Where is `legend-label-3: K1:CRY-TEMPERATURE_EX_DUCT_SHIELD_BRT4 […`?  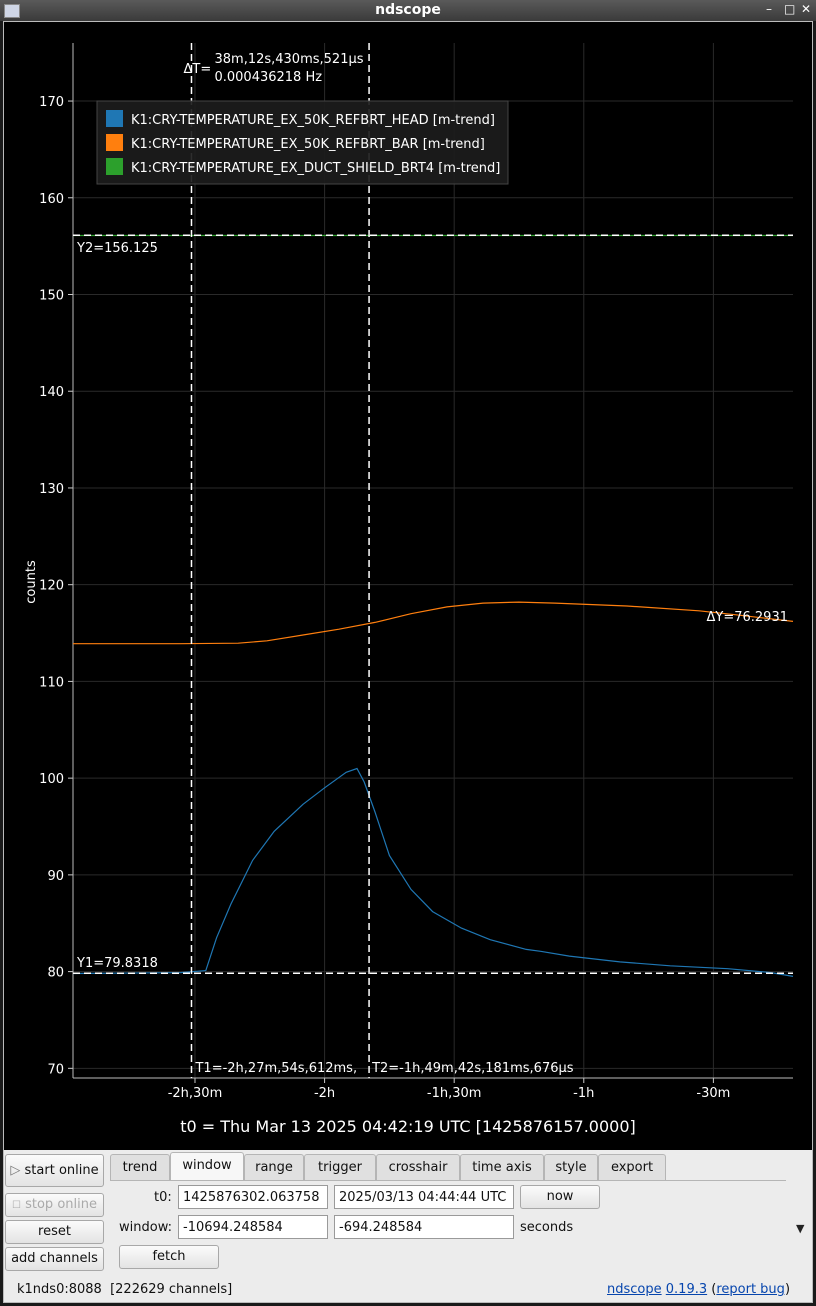 legend-label-3: K1:CRY-TEMPERATURE_EX_DUCT_SHIELD_BRT4 [… is located at coordinates (315, 168).